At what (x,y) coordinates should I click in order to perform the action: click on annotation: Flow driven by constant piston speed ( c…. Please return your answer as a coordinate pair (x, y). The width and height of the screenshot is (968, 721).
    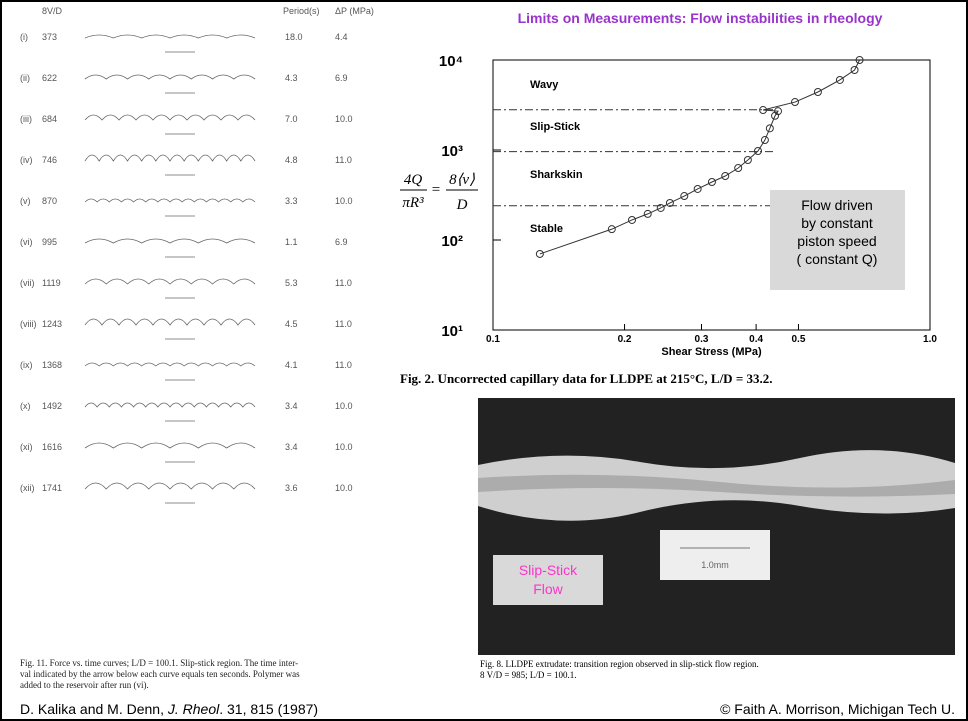
    Looking at the image, I should click on (837, 232).